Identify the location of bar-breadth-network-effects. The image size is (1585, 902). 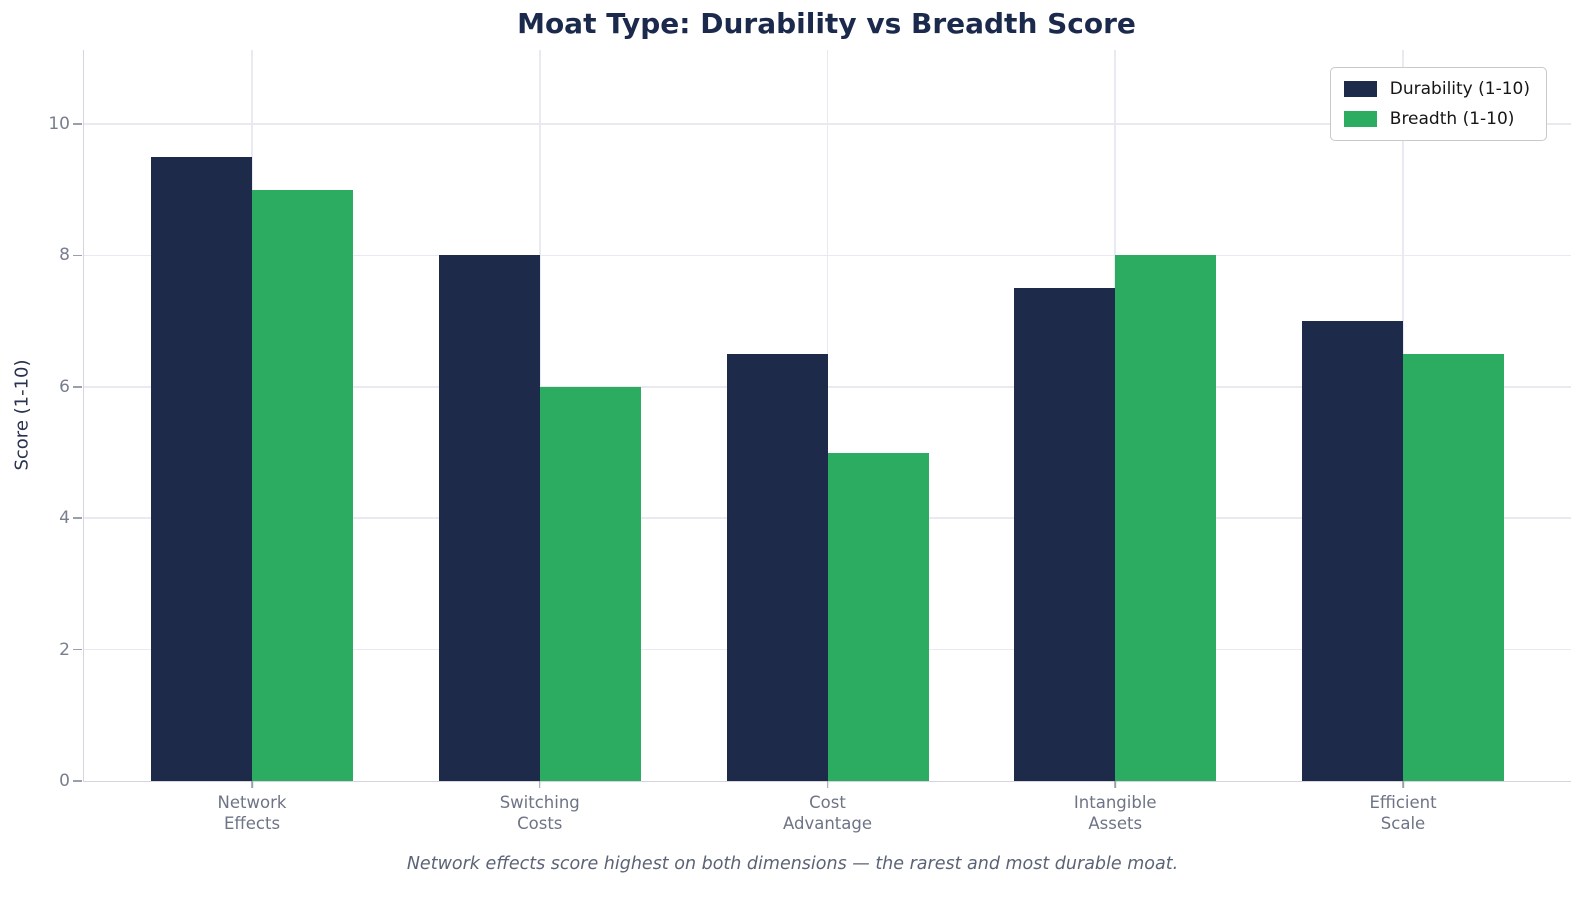
(302, 485).